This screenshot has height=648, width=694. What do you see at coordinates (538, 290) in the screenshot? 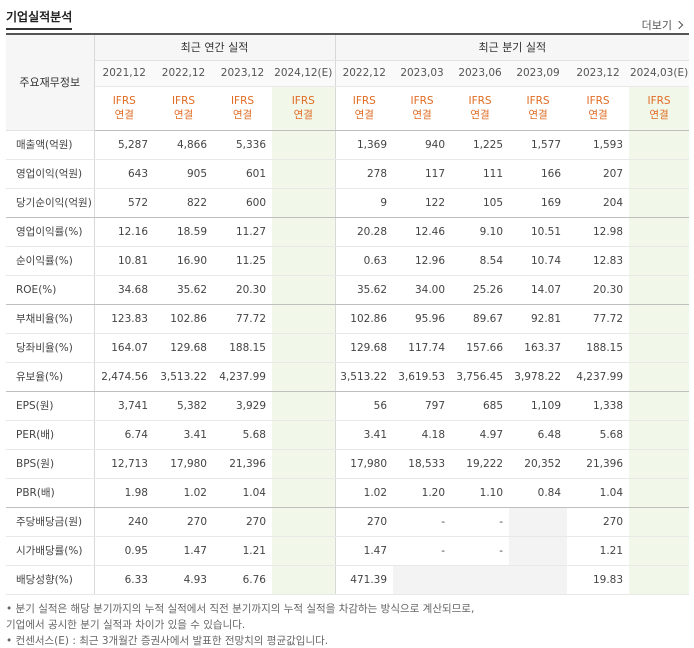
I see `value-cell: 14.07` at bounding box center [538, 290].